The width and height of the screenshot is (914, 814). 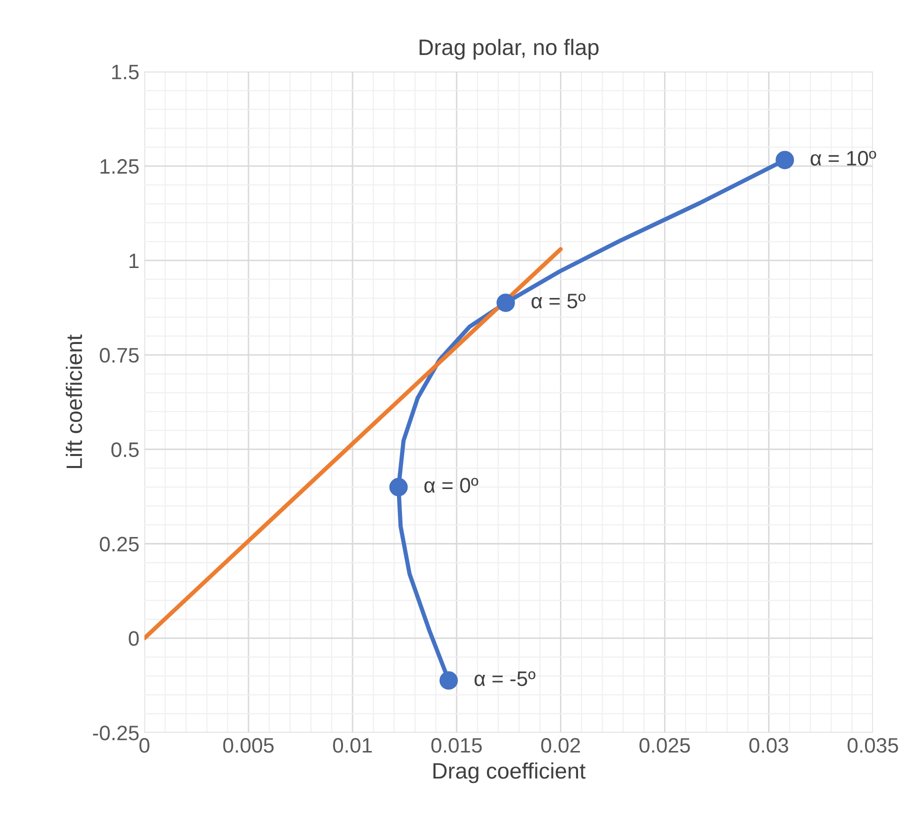 I want to click on x-tick-label: 0.035, so click(x=873, y=745).